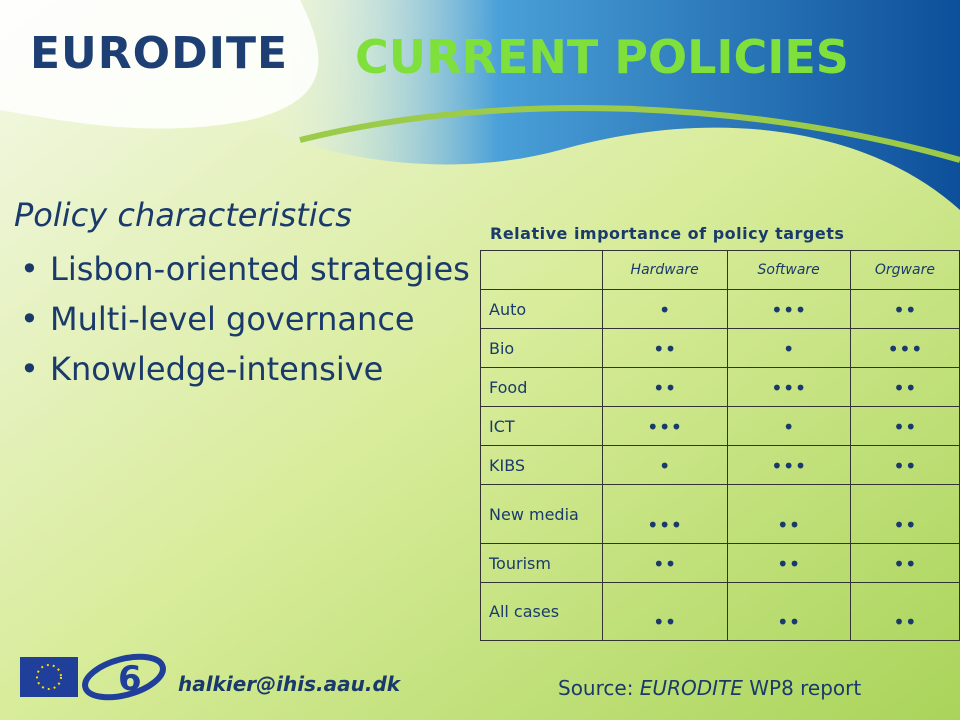 The height and width of the screenshot is (720, 960). I want to click on row-label: Auto, so click(541, 309).